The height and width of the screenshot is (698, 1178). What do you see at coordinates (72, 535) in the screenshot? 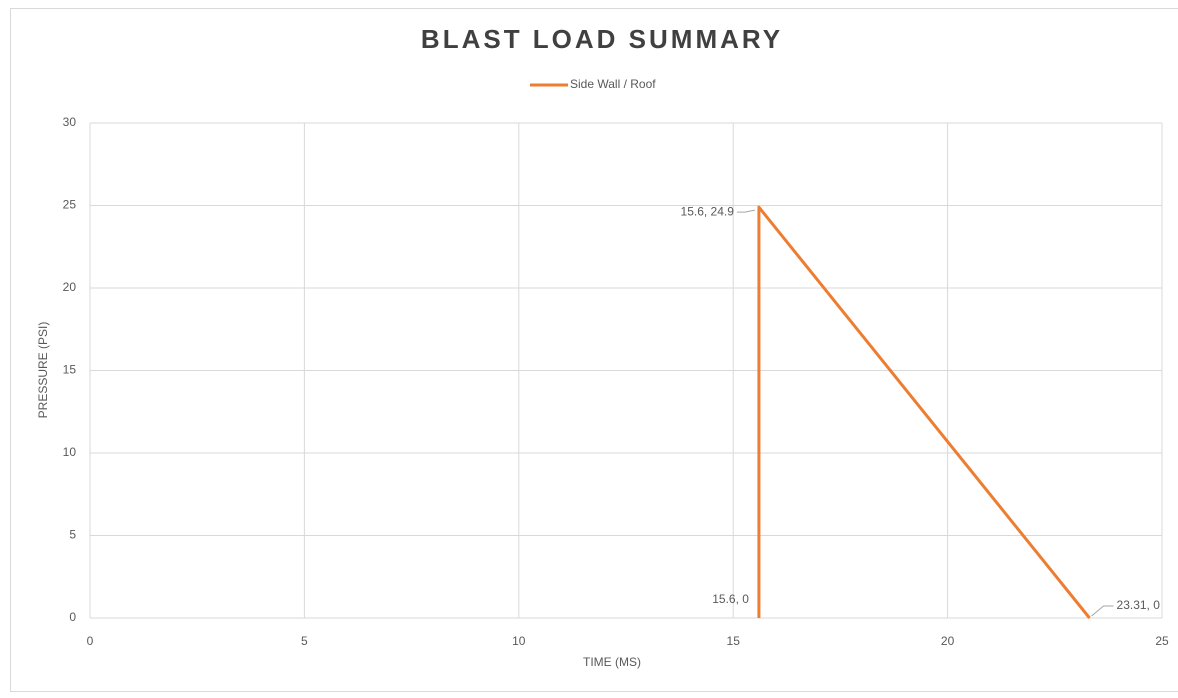
I see `y-tick-label: 5` at bounding box center [72, 535].